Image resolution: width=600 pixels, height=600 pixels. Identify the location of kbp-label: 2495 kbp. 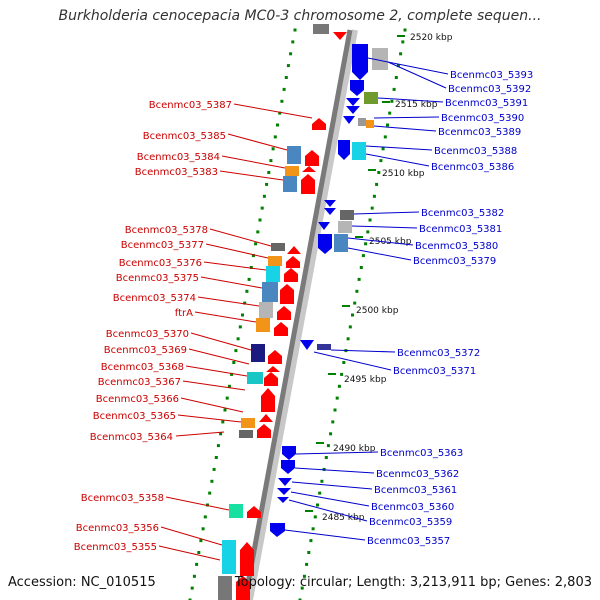
(365, 380).